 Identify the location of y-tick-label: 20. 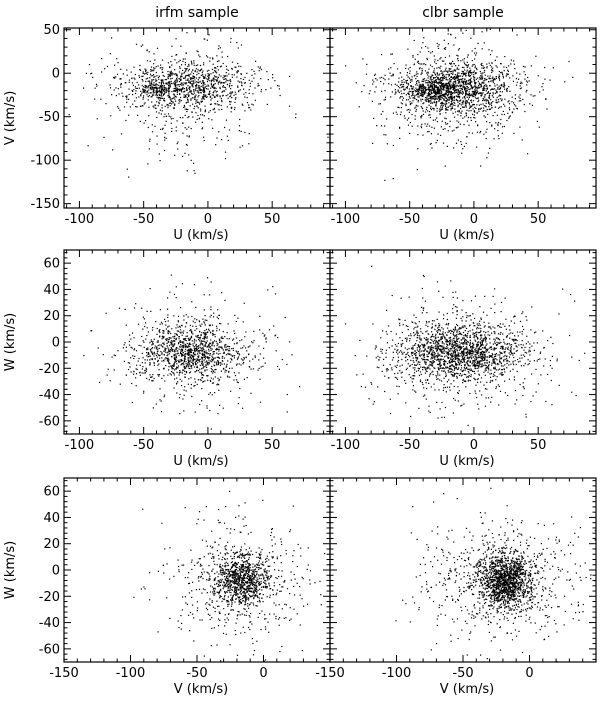
(51, 316).